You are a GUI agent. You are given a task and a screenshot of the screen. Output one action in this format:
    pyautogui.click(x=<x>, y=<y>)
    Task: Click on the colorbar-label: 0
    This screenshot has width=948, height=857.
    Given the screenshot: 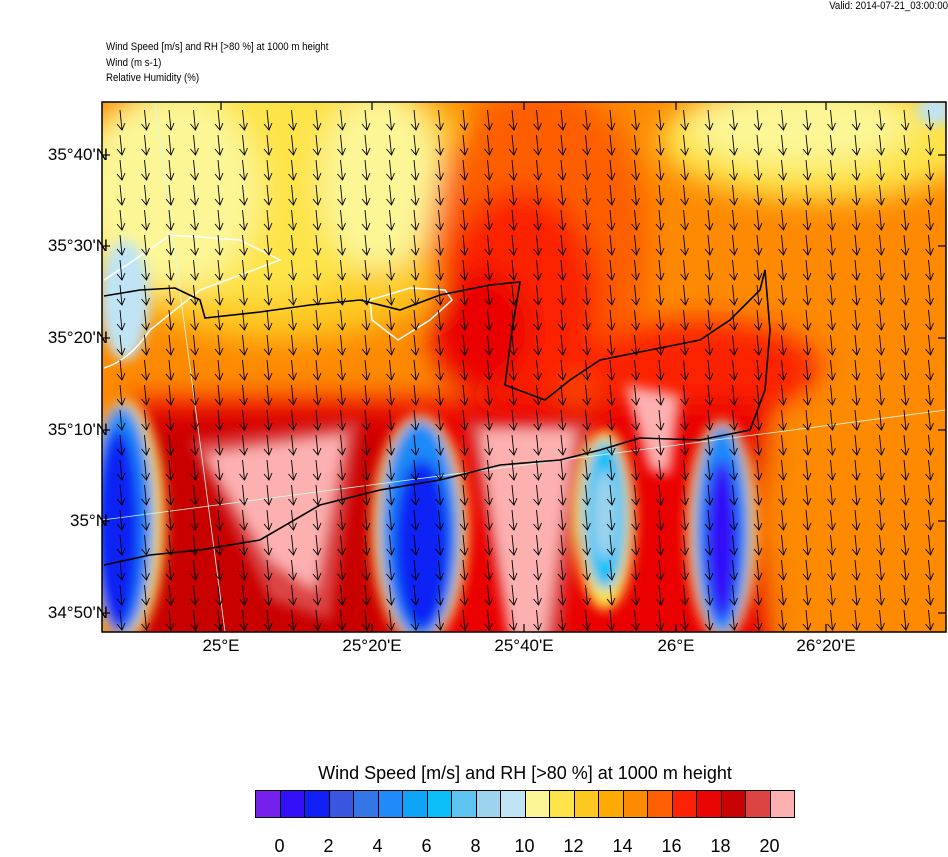 What is the action you would take?
    pyautogui.click(x=279, y=846)
    